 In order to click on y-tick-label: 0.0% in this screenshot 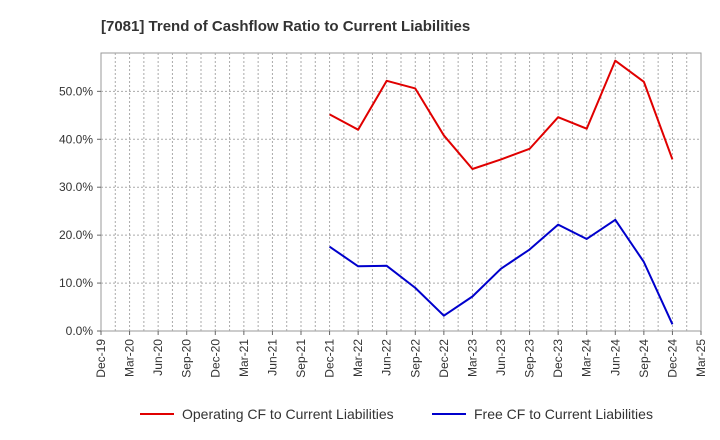, I will do `click(80, 331)`.